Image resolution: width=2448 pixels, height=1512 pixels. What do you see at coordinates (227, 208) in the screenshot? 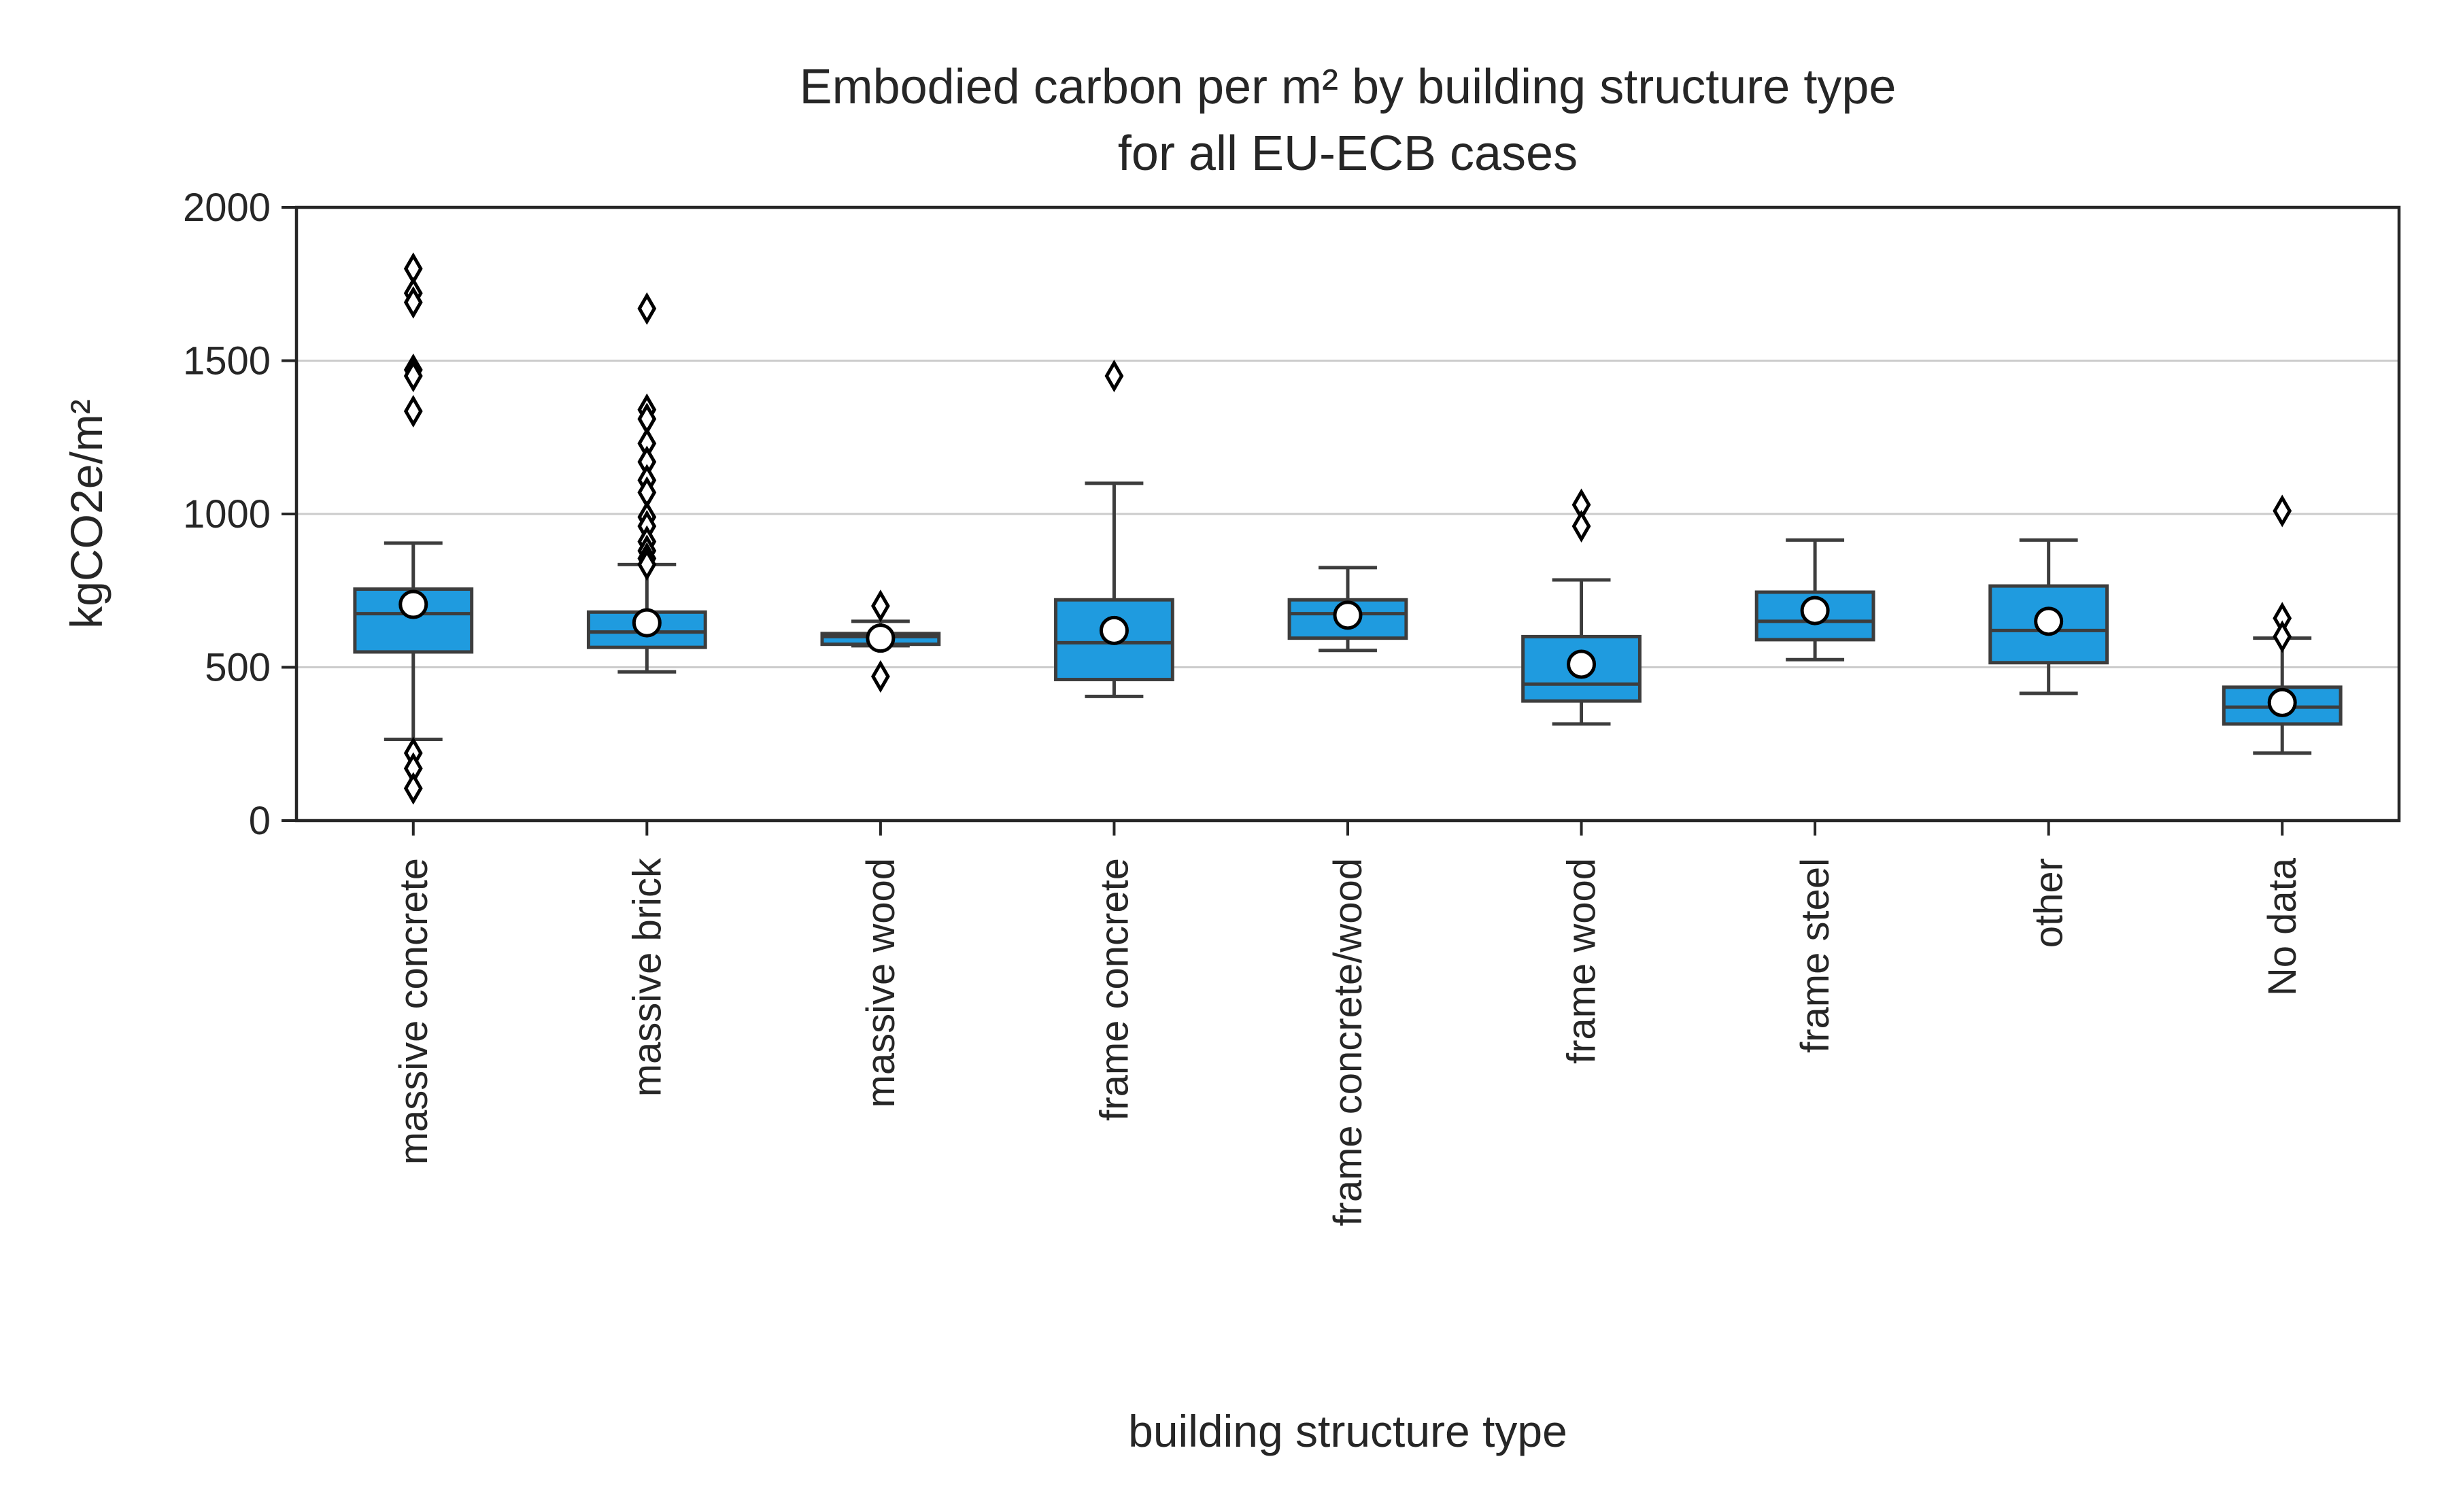
I see `y-tick-label-2000: 2000` at bounding box center [227, 208].